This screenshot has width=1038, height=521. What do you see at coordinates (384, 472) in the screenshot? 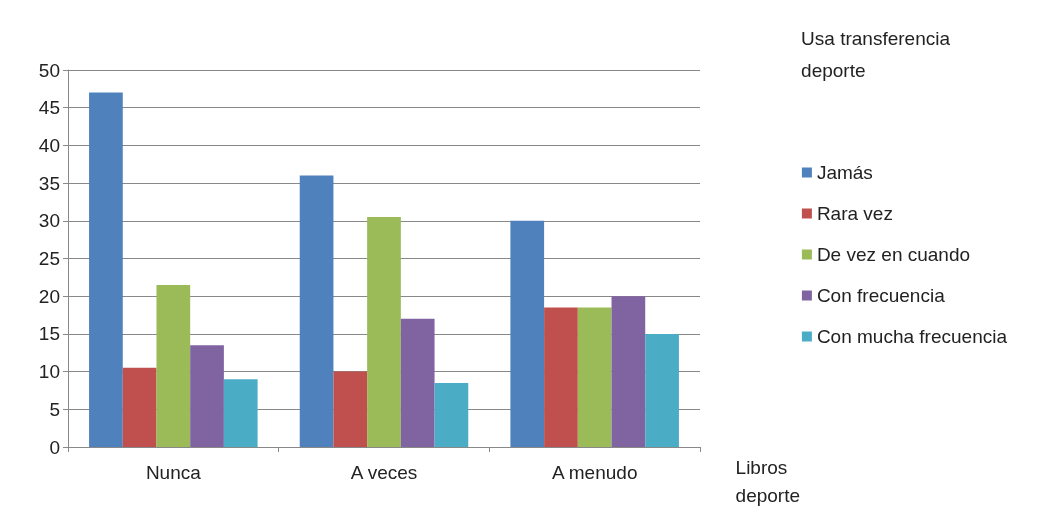
I see `x-tick-label: A veces` at bounding box center [384, 472].